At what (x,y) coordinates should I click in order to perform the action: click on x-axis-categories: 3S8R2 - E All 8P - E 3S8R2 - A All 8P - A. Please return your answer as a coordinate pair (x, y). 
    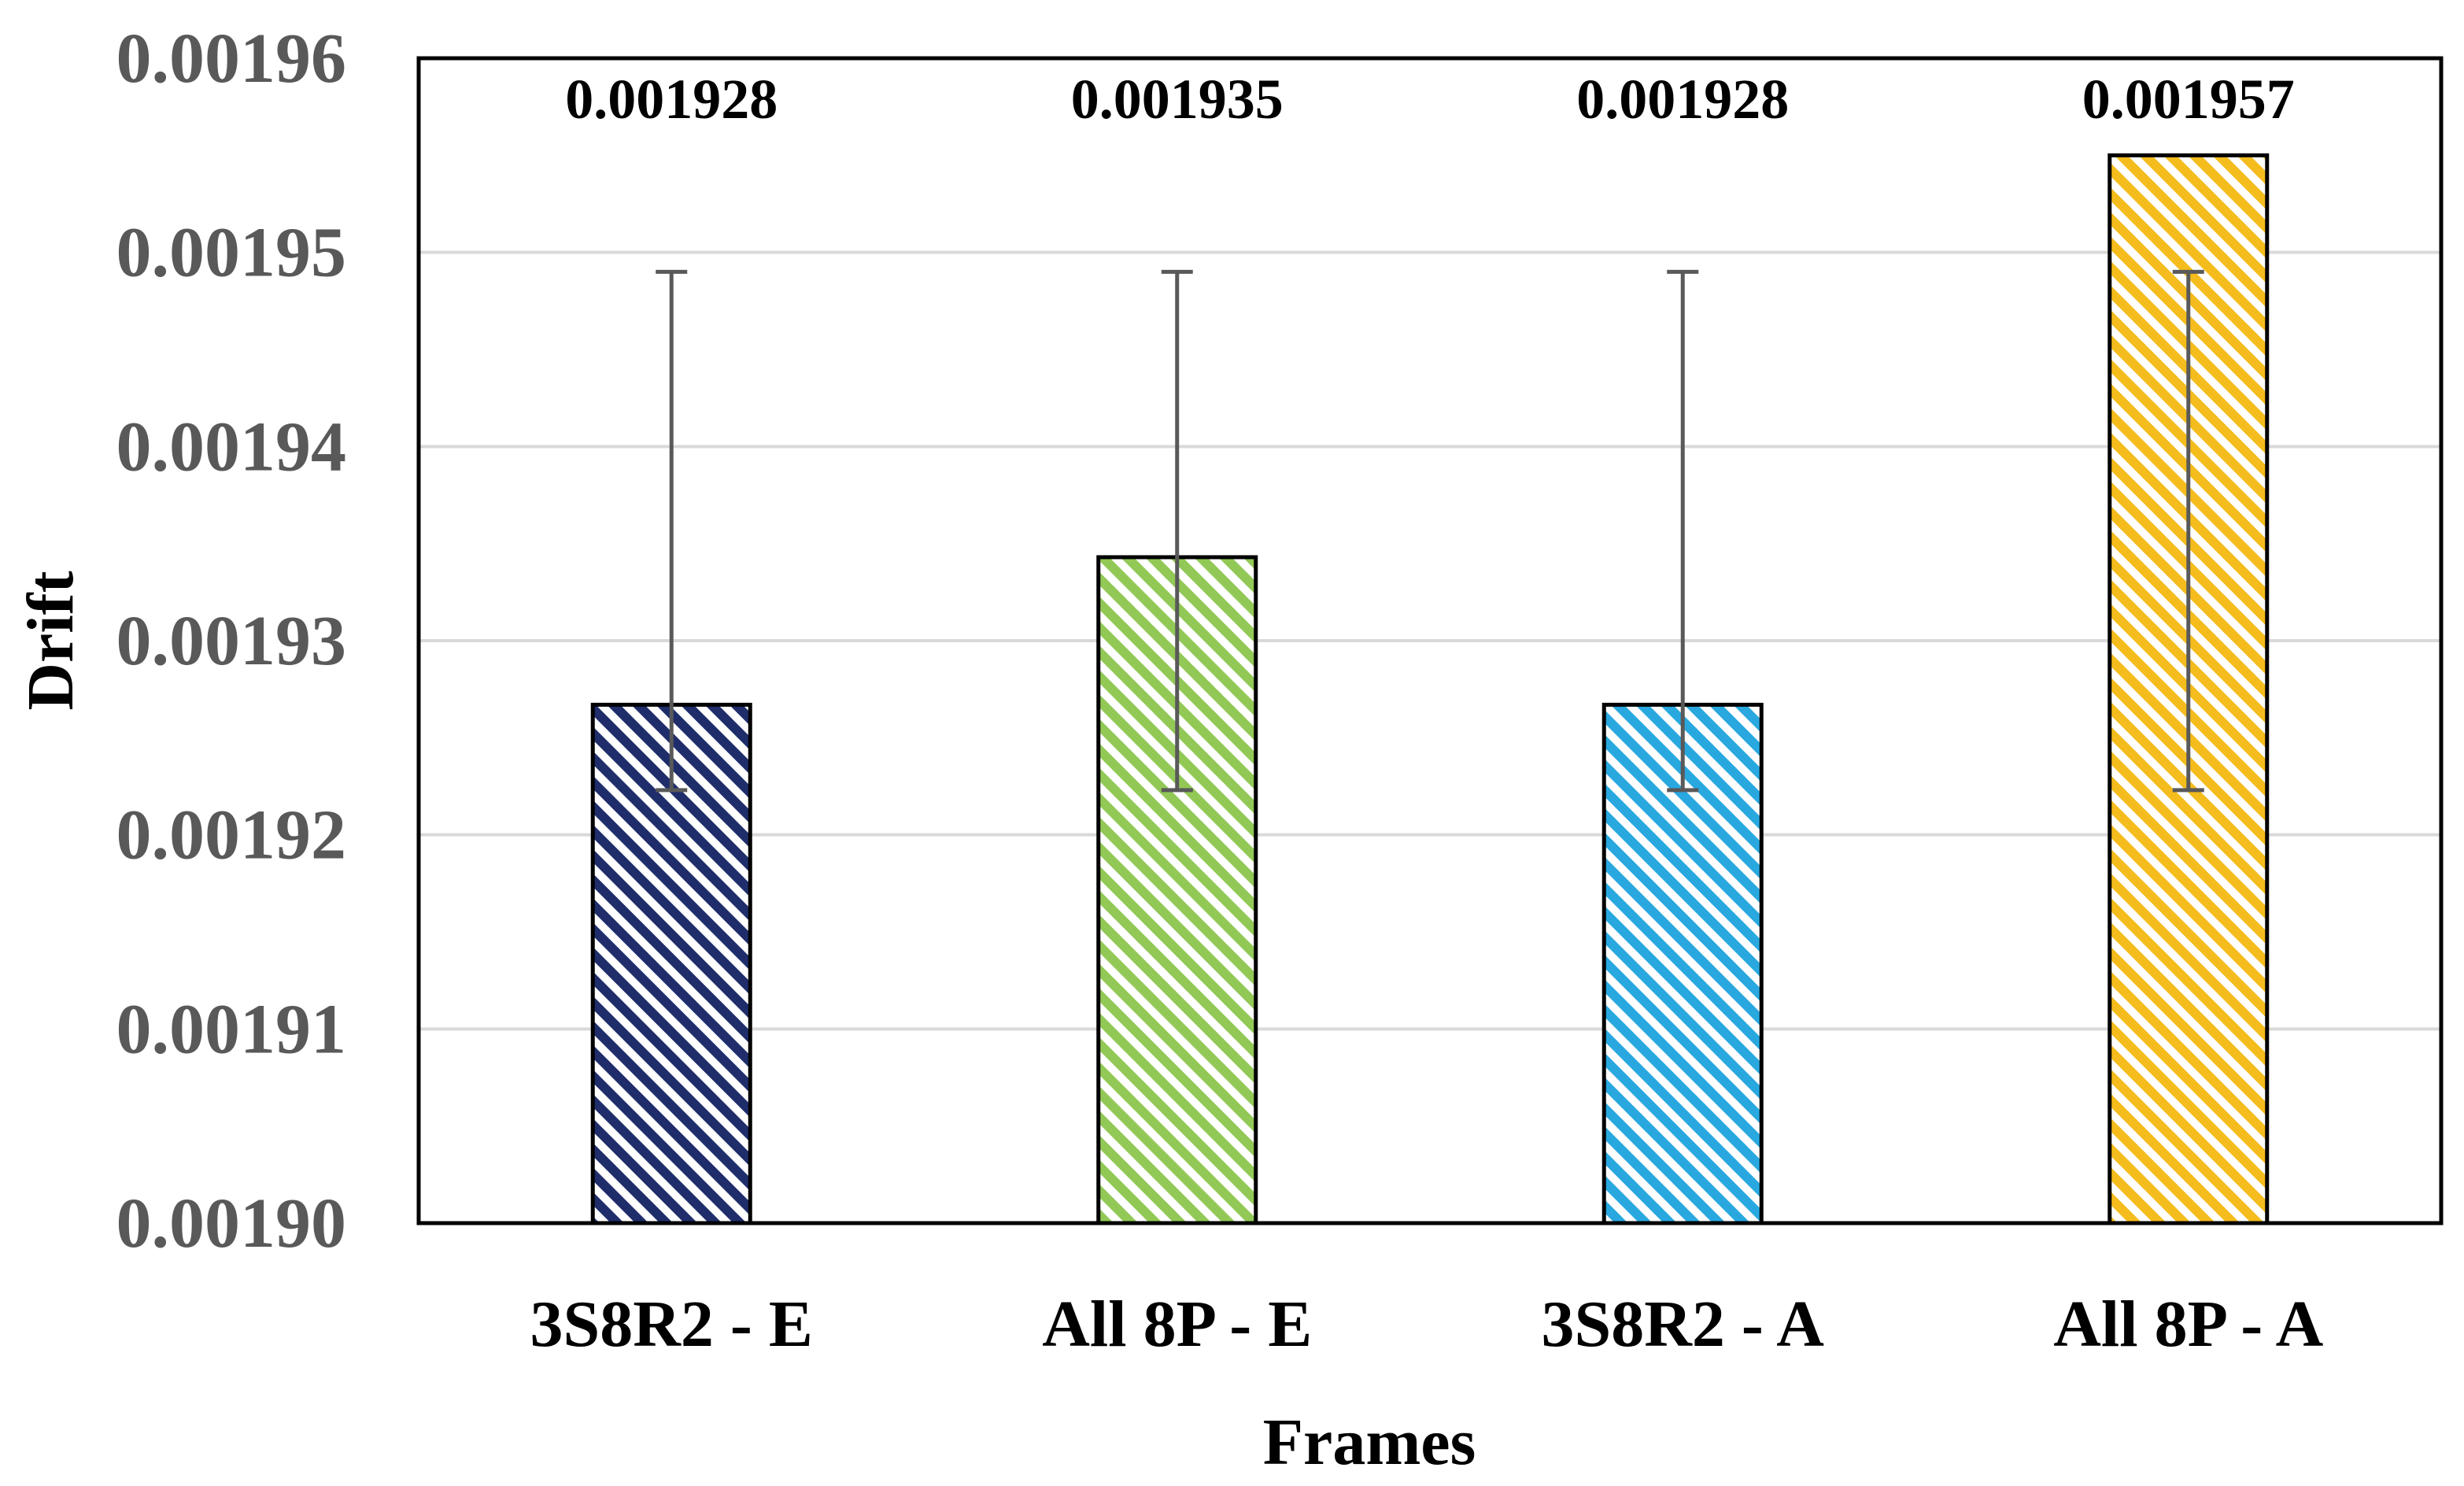
    Looking at the image, I should click on (1427, 1324).